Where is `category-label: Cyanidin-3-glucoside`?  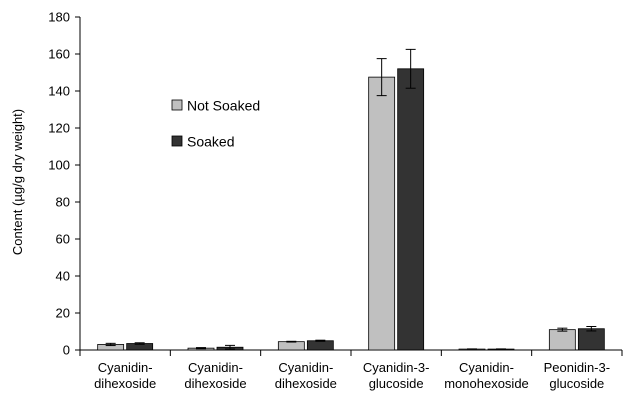
category-label: Cyanidin-3-glucoside is located at coordinates (396, 375).